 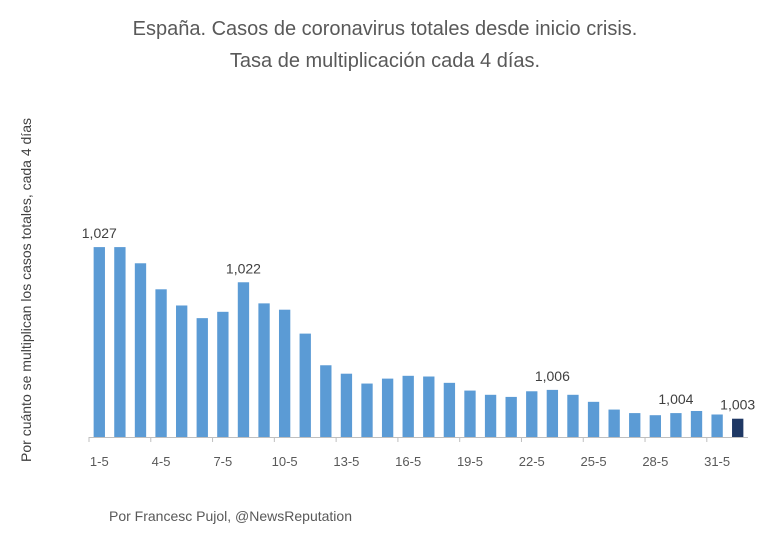 I want to click on x-tick-label: 7-5, so click(x=222, y=461).